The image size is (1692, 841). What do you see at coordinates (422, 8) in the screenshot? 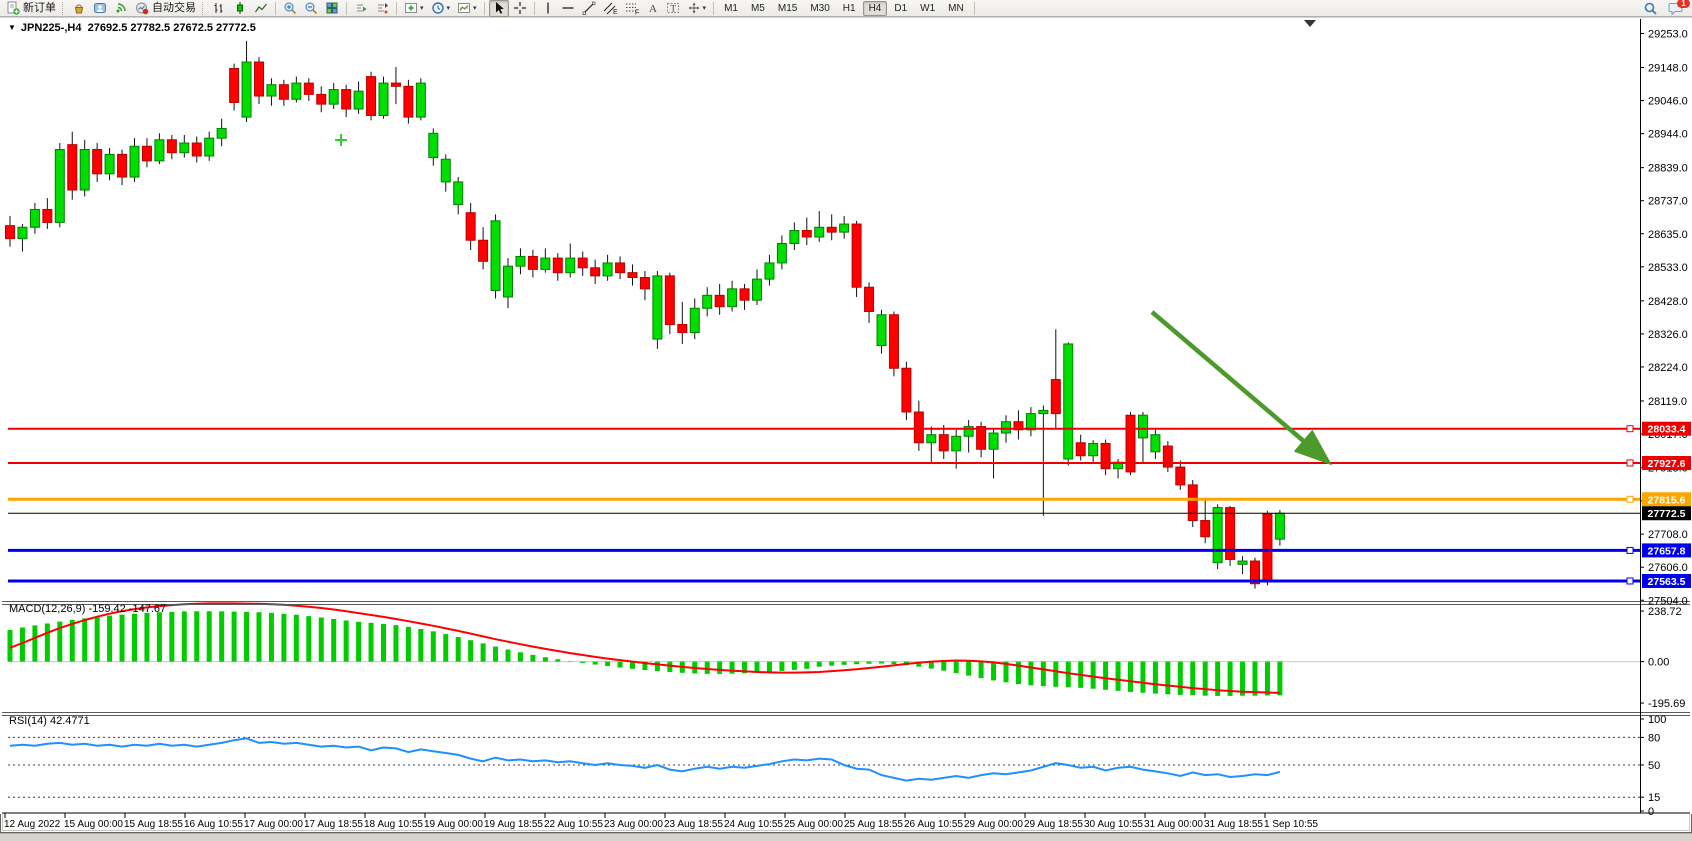
I see `chevron-down-icon: ▾` at bounding box center [422, 8].